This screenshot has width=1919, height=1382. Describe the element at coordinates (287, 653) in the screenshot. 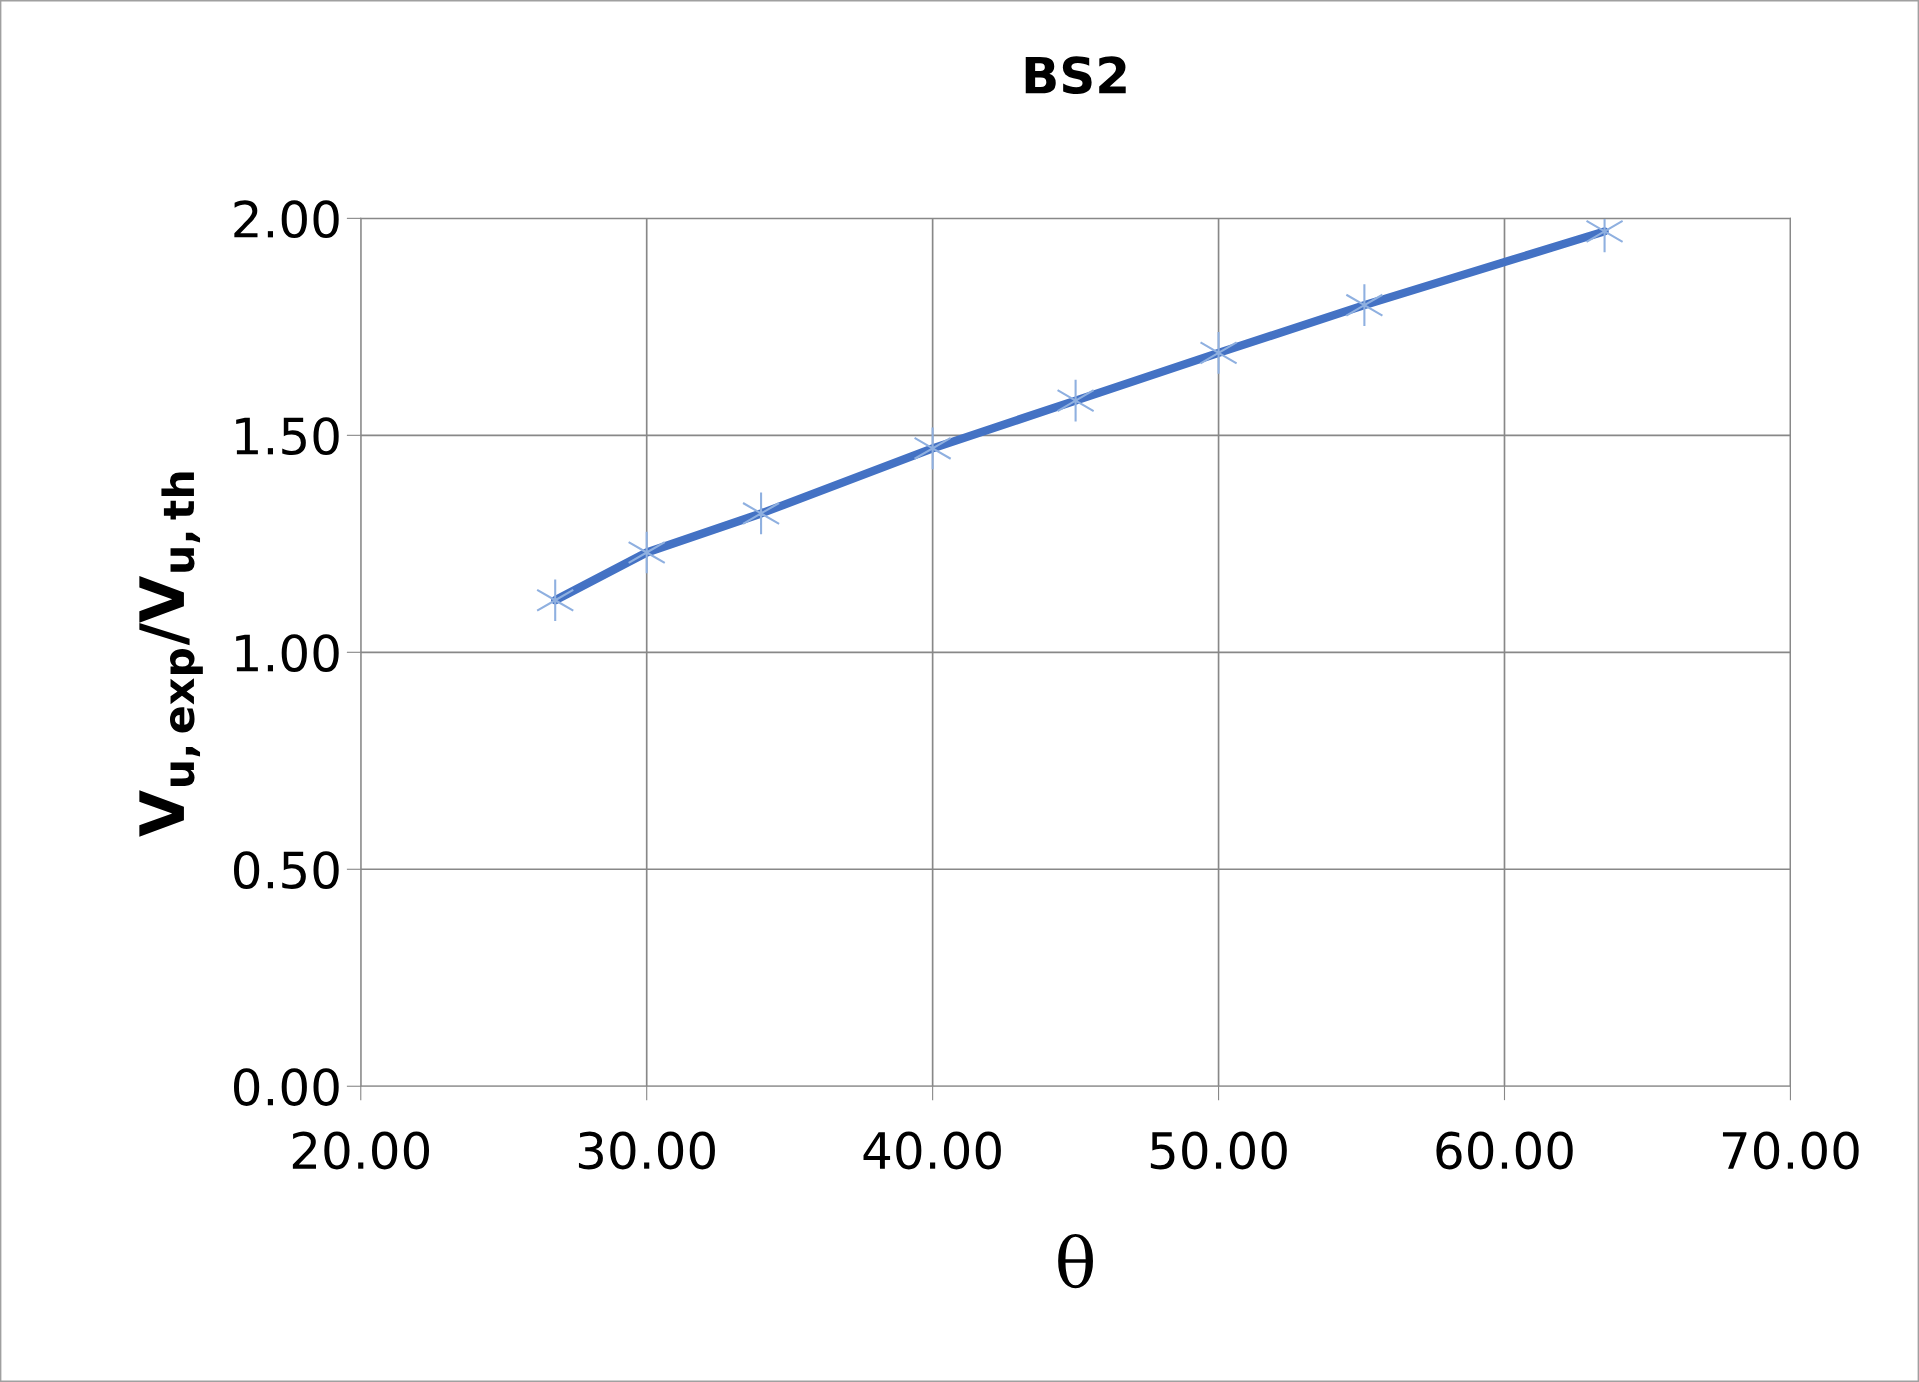

I see `y-tick-label: 1.00` at that location.